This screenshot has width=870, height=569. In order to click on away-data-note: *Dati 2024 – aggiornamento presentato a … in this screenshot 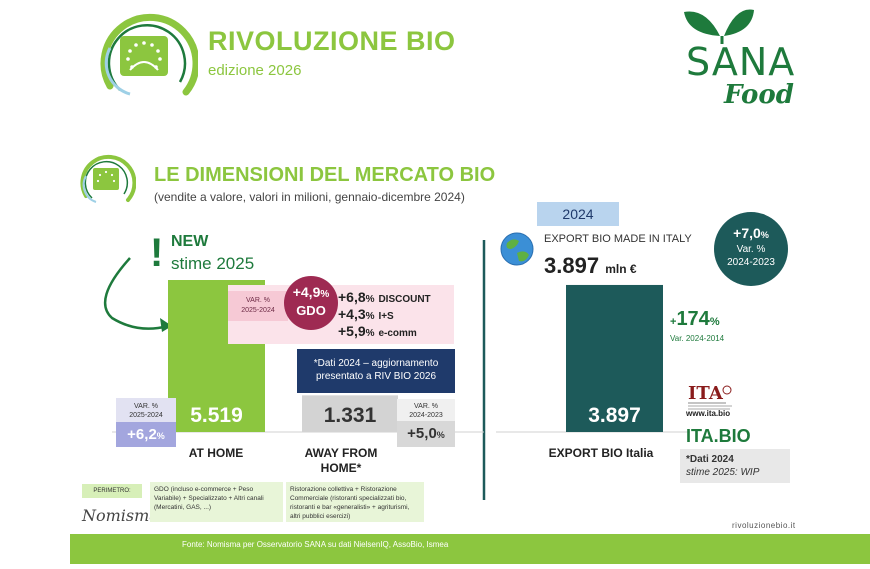, I will do `click(376, 371)`.